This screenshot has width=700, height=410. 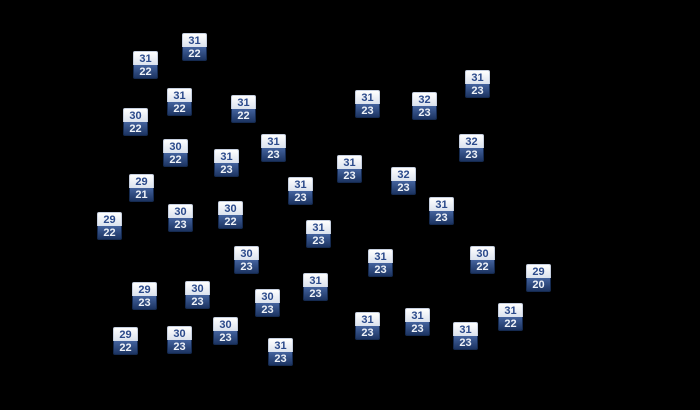 I want to click on low-temperature-label: 21, so click(x=141, y=195).